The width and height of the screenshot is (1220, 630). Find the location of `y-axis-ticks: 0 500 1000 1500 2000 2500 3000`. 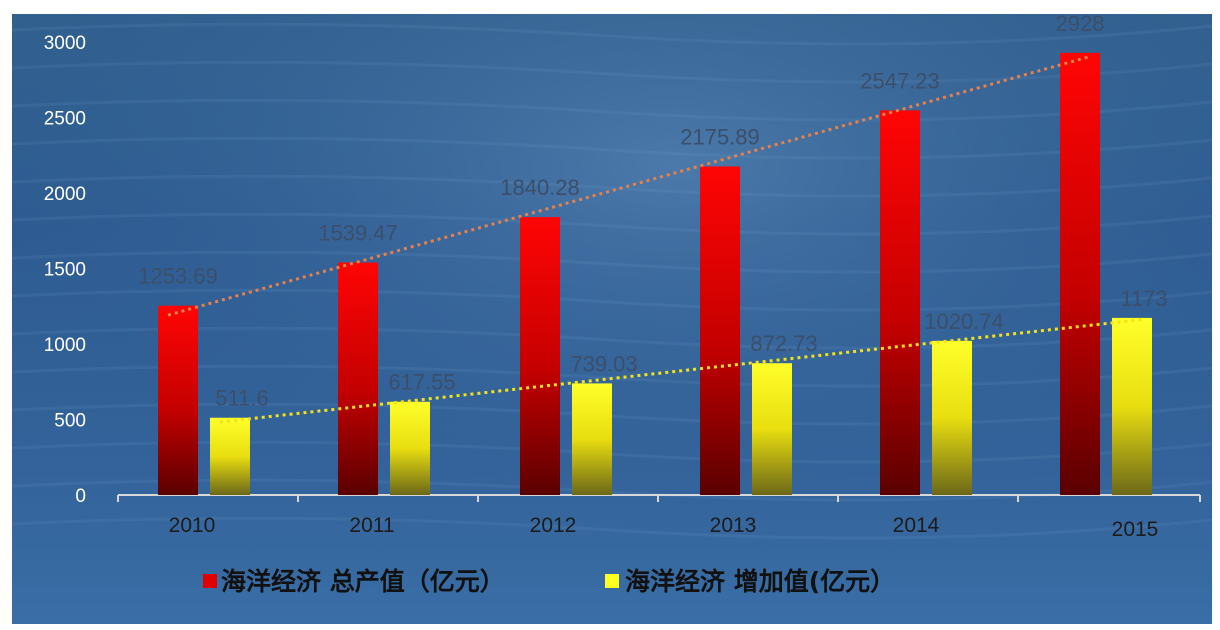

y-axis-ticks: 0 500 1000 1500 2000 2500 3000 is located at coordinates (65, 270).